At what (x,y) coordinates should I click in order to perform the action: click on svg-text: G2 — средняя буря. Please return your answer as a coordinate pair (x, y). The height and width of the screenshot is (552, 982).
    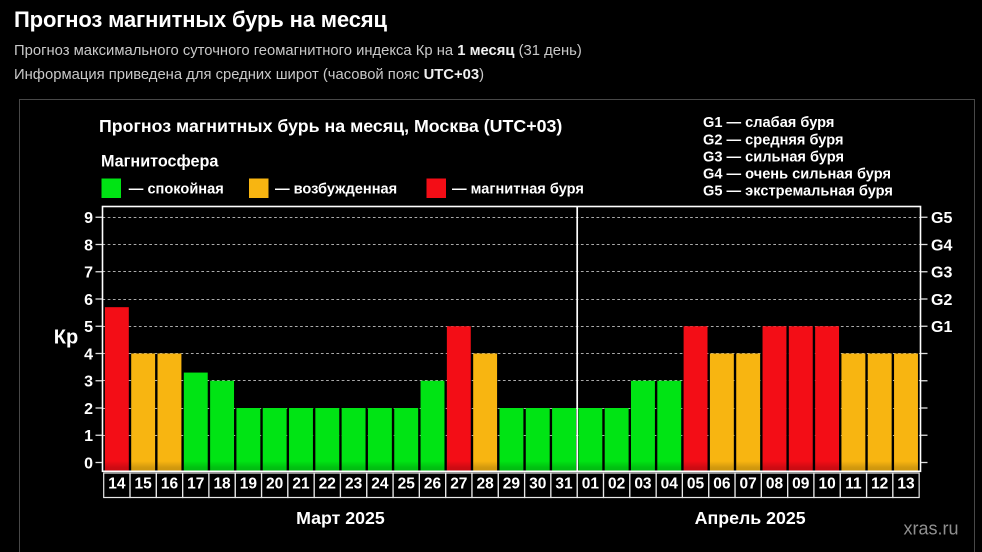
    Looking at the image, I should click on (773, 140).